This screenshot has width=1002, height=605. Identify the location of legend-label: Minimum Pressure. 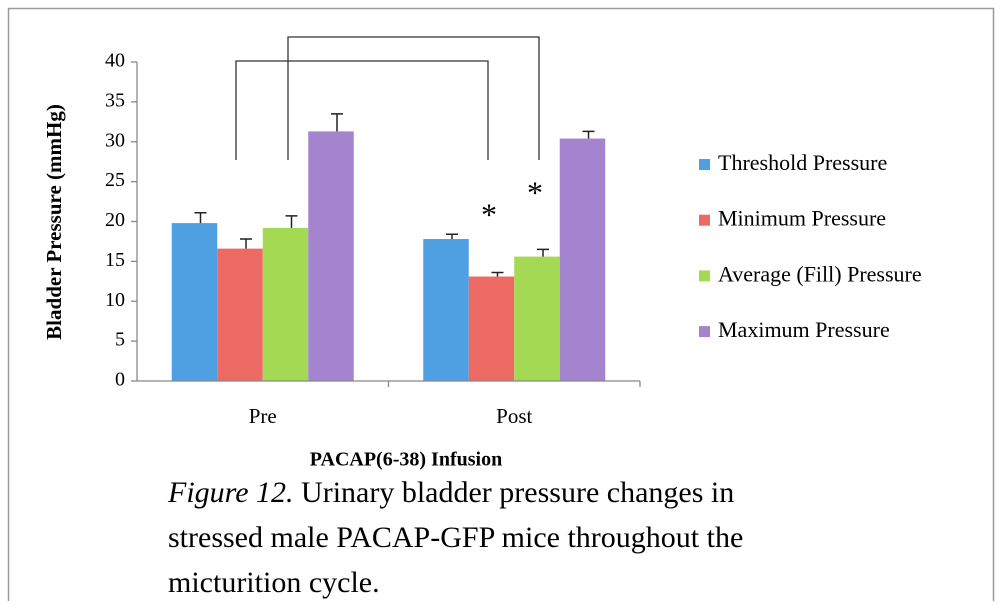
(802, 218).